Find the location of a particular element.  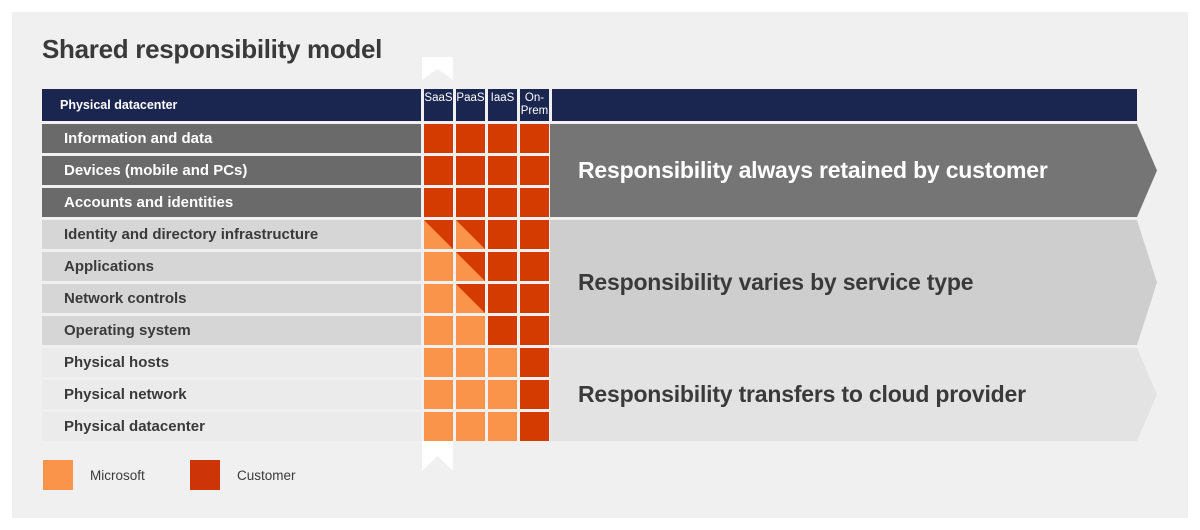

table-header-label: Physical datacenter is located at coordinates (231, 105).